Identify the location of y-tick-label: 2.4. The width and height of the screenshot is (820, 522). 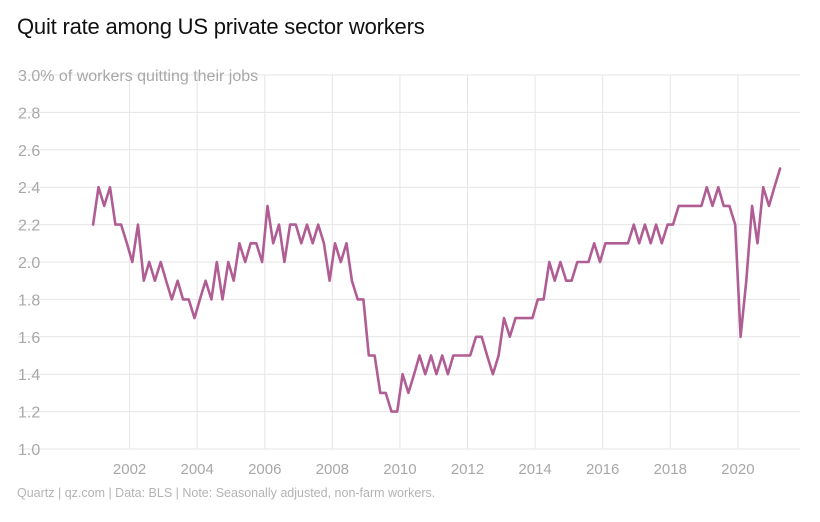
(29, 188).